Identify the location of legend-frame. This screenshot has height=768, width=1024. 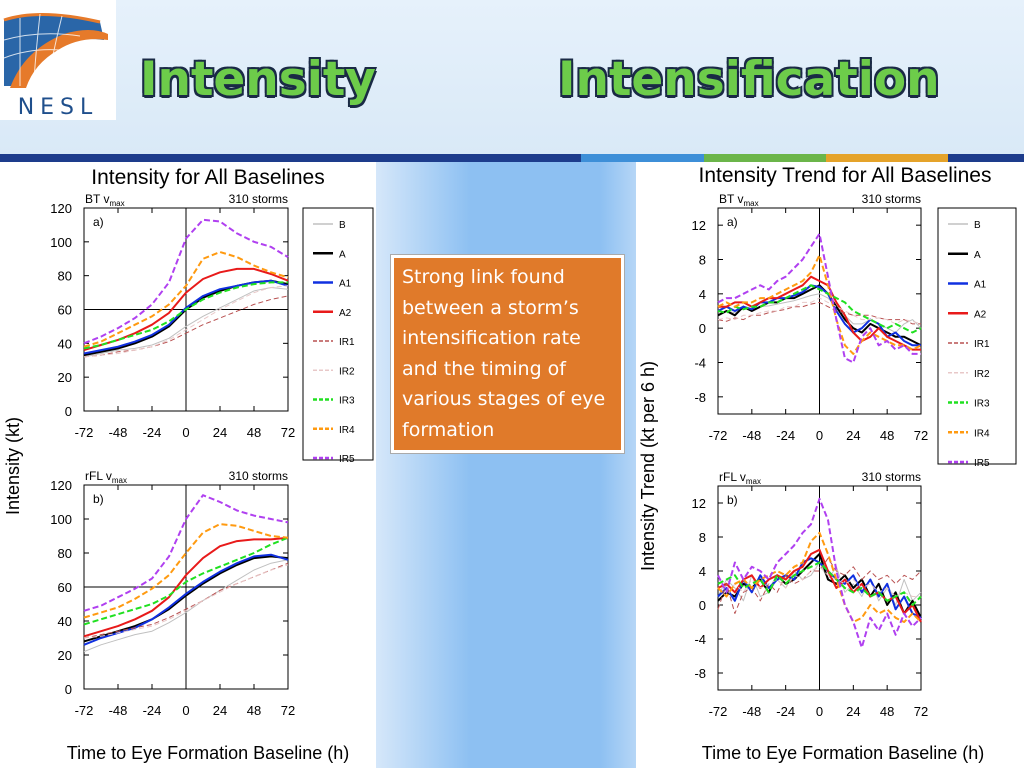
(977, 336).